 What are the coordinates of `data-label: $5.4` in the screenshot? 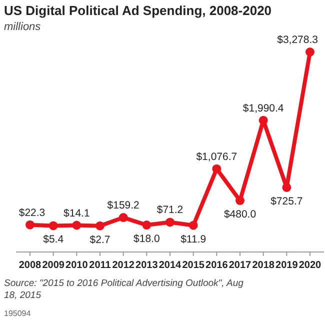 It's located at (53, 240).